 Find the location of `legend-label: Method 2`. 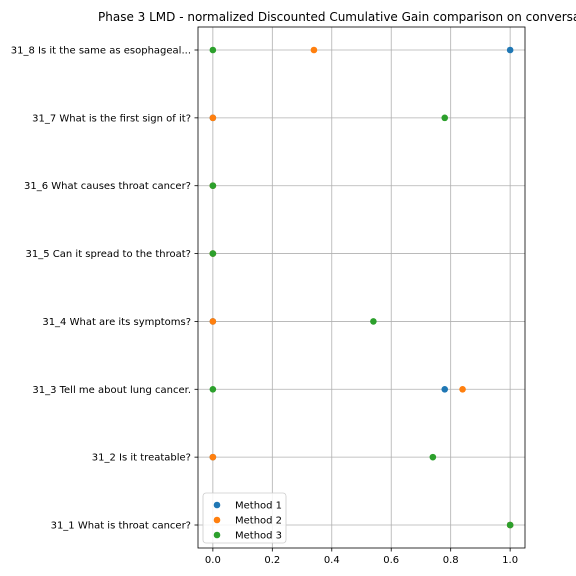

legend-label: Method 2 is located at coordinates (258, 521).